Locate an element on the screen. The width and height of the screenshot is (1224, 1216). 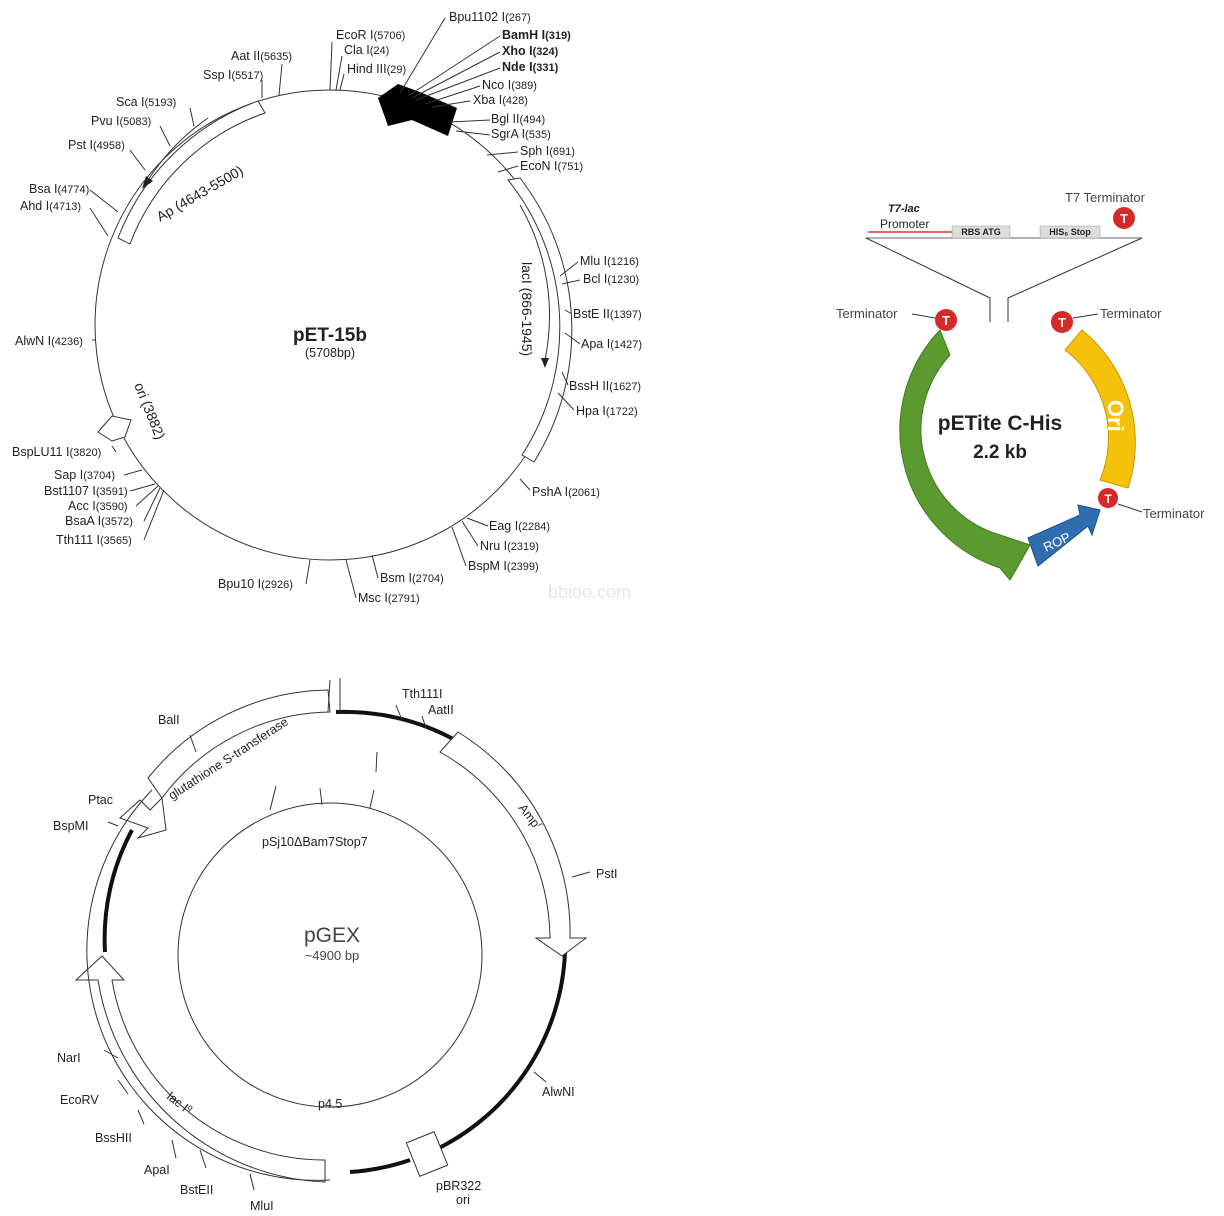
site-aatii: AatII is located at coordinates (441, 710).